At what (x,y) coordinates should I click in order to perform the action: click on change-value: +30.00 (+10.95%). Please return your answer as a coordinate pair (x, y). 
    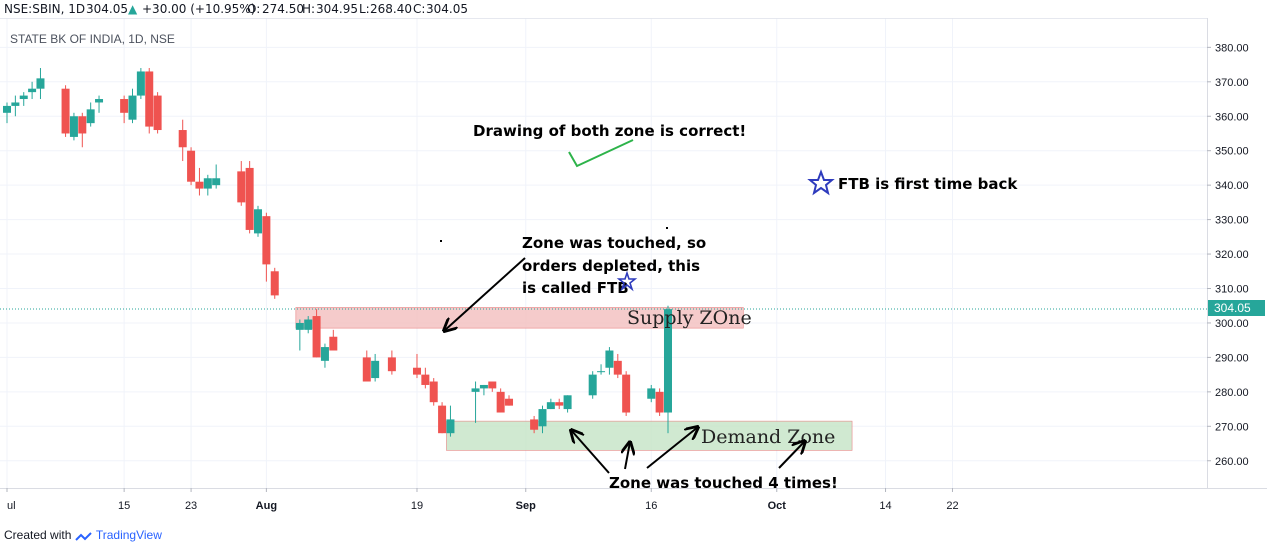
    Looking at the image, I should click on (199, 9).